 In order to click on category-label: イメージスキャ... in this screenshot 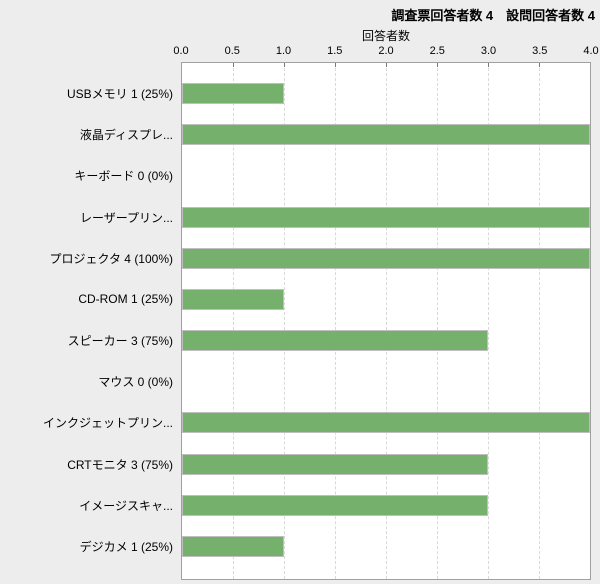, I will do `click(126, 505)`.